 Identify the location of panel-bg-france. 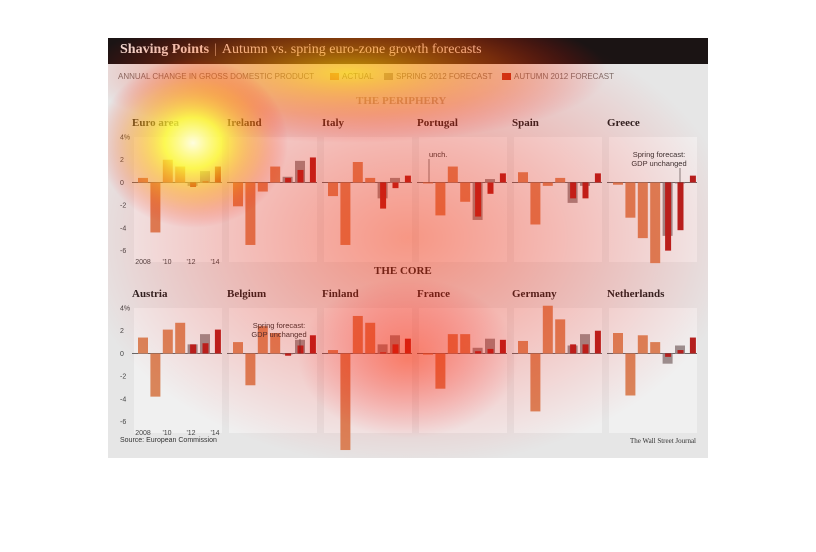
(463, 370).